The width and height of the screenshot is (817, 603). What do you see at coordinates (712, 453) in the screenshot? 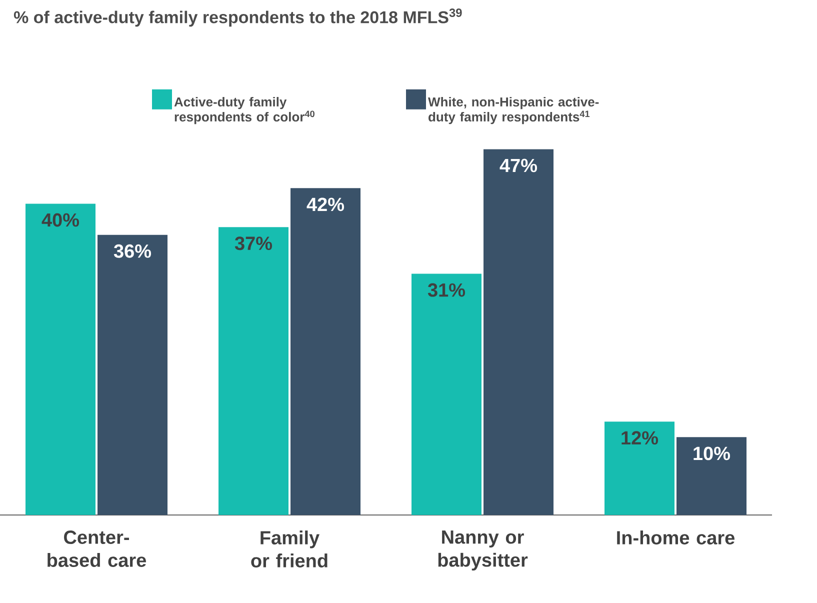
I see `data-label: 10%` at bounding box center [712, 453].